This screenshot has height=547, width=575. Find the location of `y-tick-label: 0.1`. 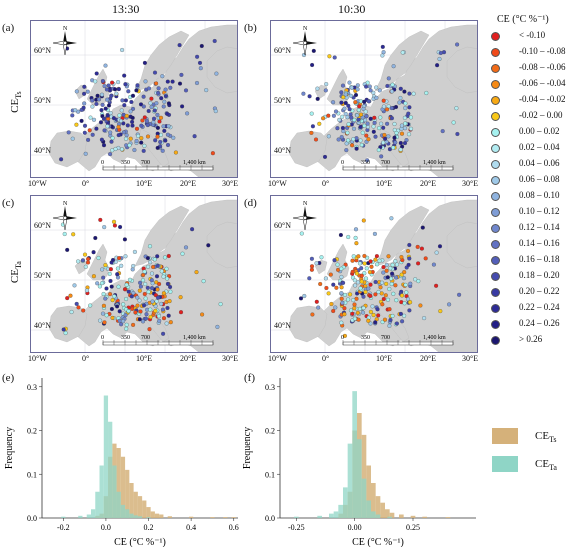

y-tick-label: 0.1 is located at coordinates (270, 474).